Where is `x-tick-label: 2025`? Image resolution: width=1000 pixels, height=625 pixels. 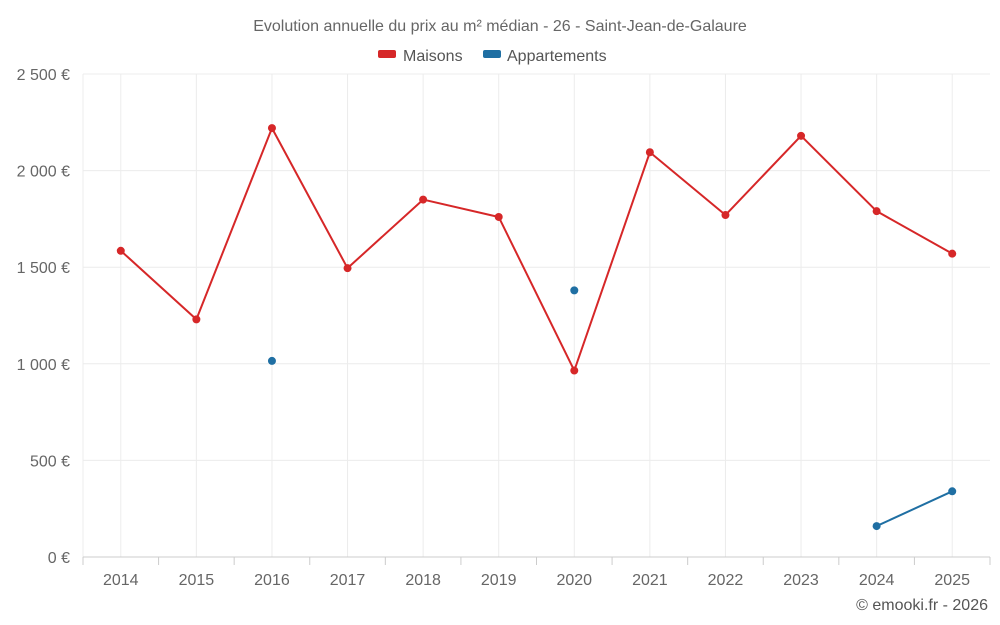
x-tick-label: 2025 is located at coordinates (952, 580).